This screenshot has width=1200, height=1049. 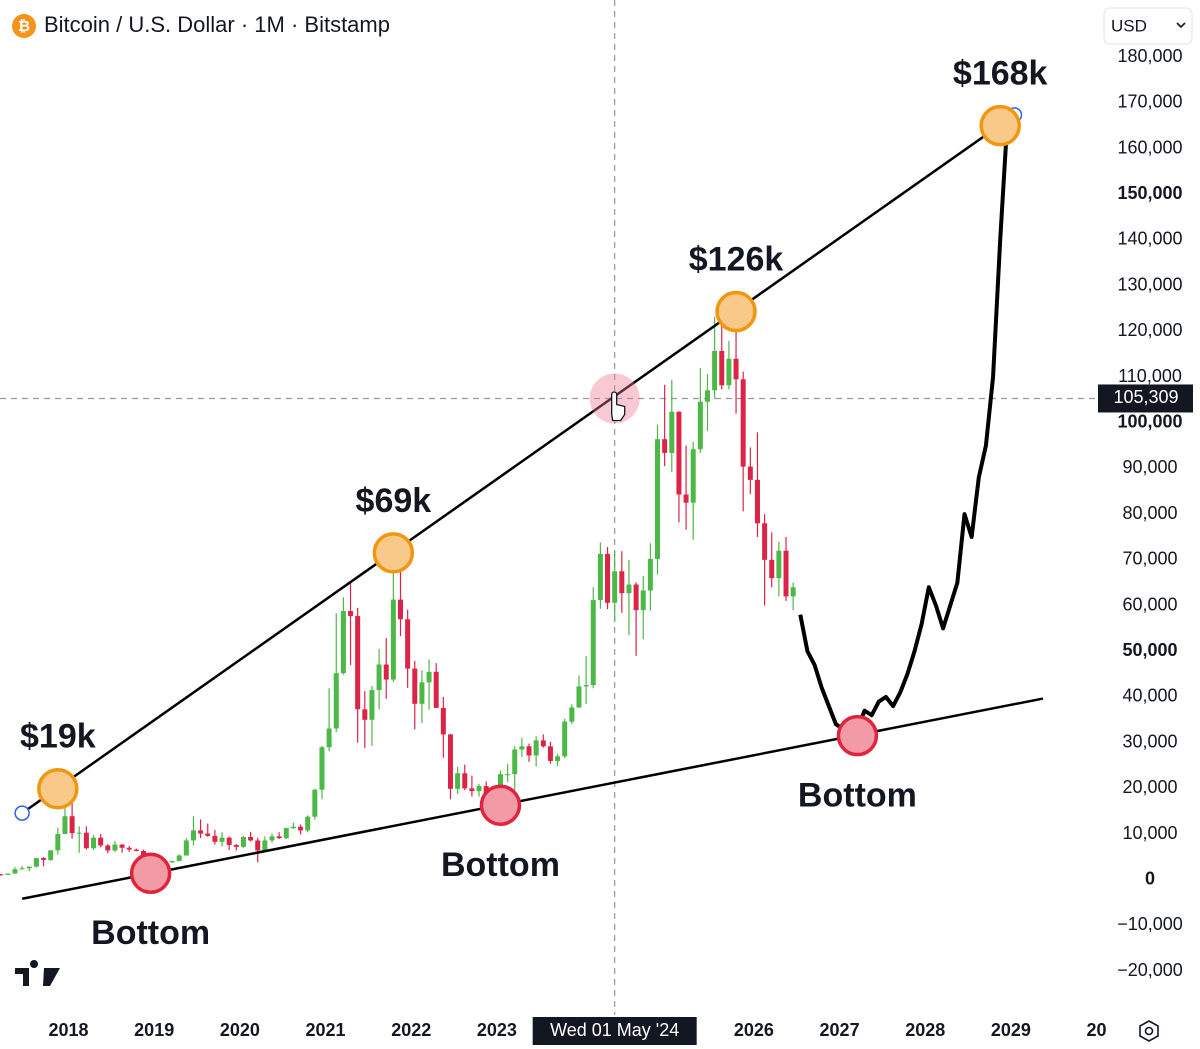 What do you see at coordinates (69, 1030) in the screenshot?
I see `x-tick-label: 2018` at bounding box center [69, 1030].